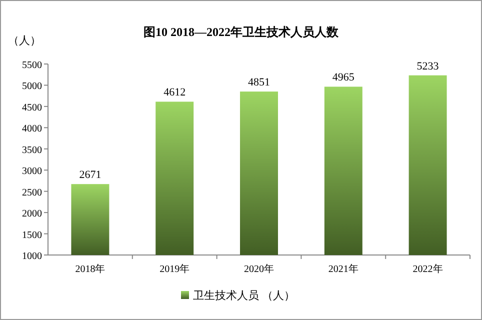  I want to click on x-tick-label: 2018年, so click(90, 269).